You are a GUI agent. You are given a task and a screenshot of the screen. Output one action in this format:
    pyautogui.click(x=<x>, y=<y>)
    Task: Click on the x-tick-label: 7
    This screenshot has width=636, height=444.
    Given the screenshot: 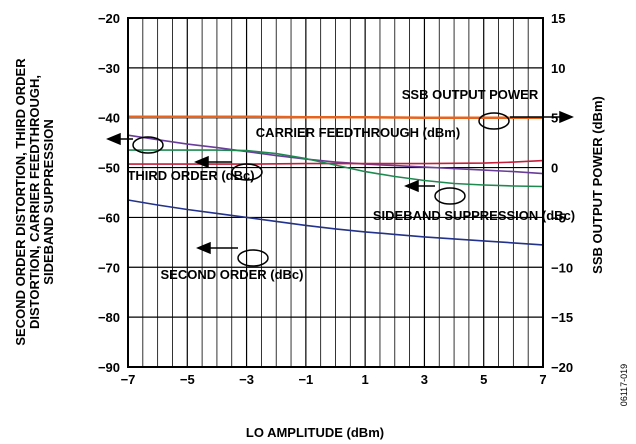 What is the action you would take?
    pyautogui.click(x=542, y=379)
    